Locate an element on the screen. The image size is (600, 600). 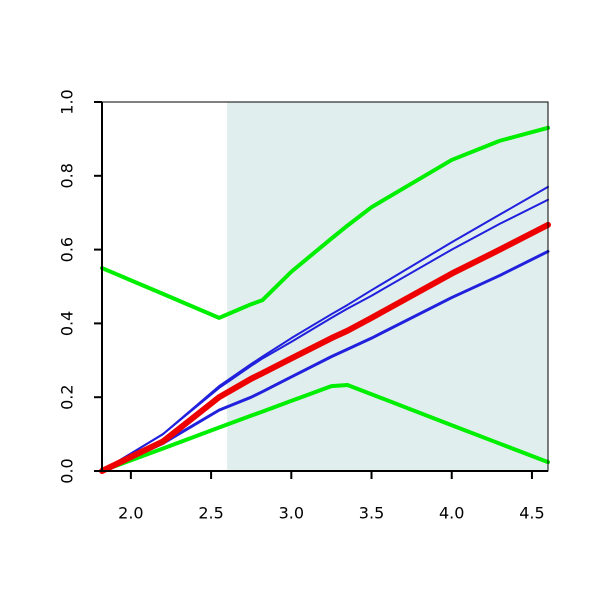
y-tick-label: 0.4 is located at coordinates (67, 323).